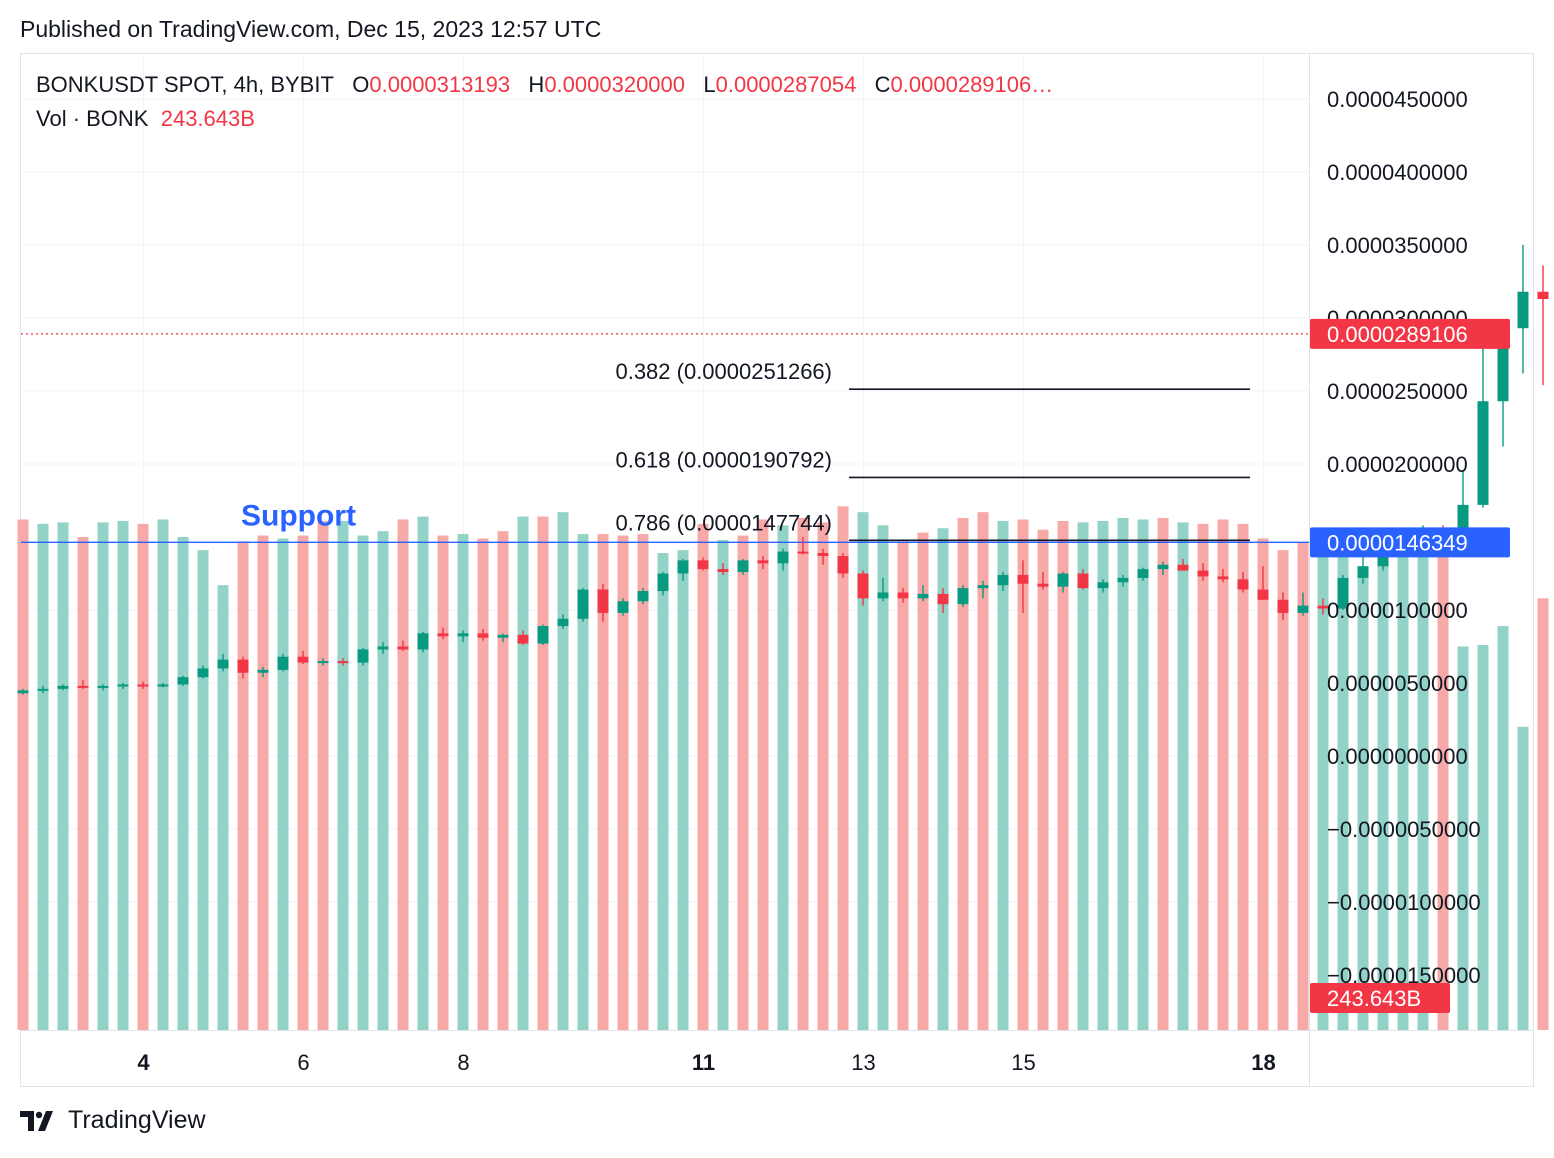  I want to click on x-tick-label: 4, so click(143, 1062).